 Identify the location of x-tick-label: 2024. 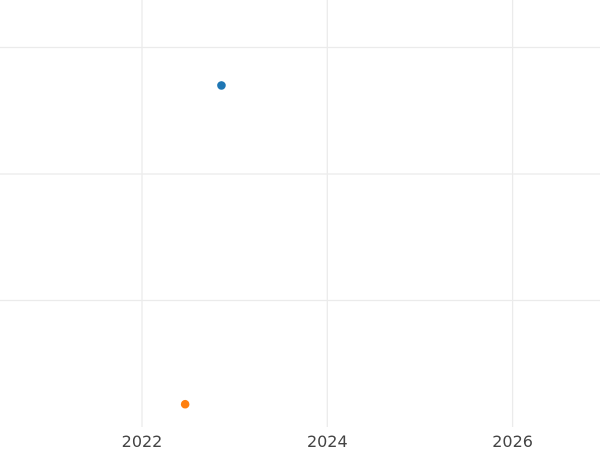
(327, 441).